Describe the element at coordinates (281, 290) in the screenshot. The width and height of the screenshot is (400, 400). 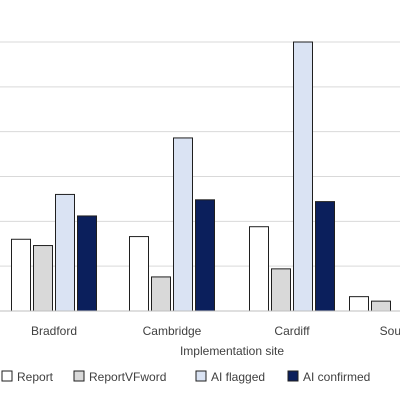
I see `bar-reportvfword-cardiff` at that location.